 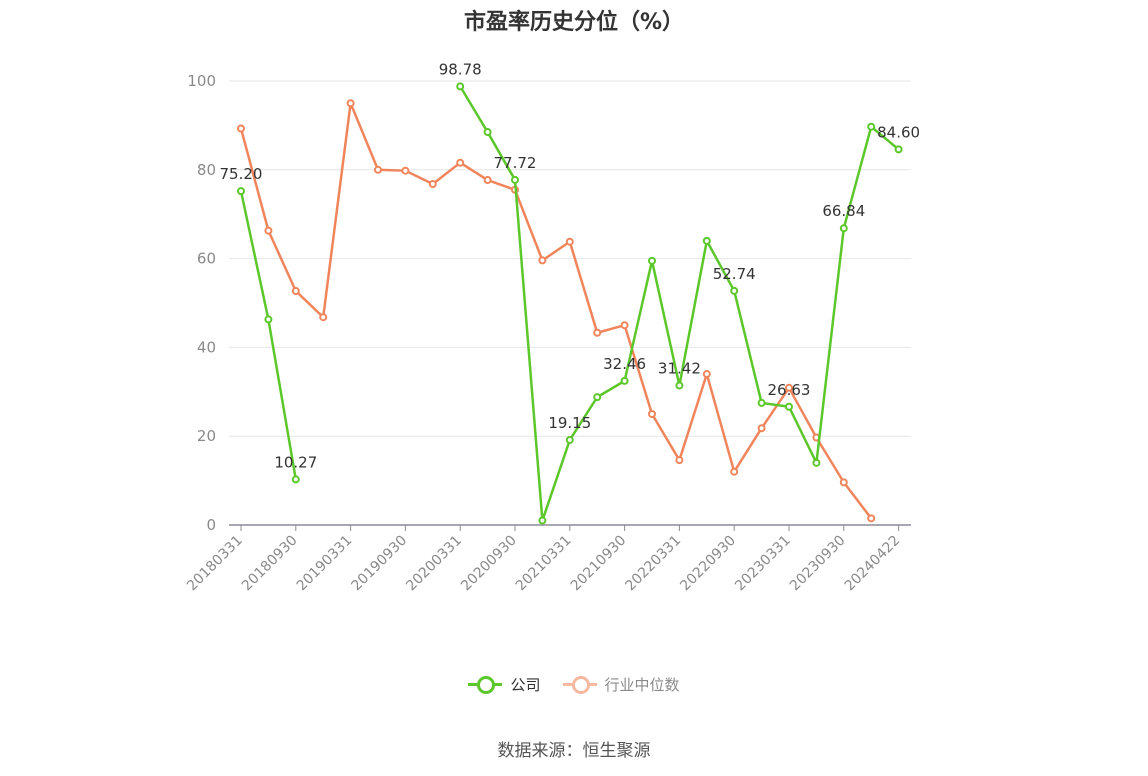 What do you see at coordinates (206, 259) in the screenshot?
I see `y-tick-label: 60` at bounding box center [206, 259].